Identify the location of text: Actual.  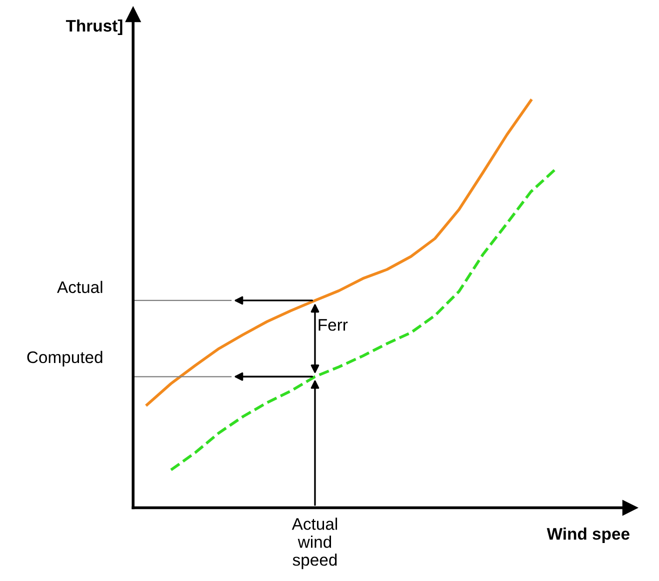
(79, 287).